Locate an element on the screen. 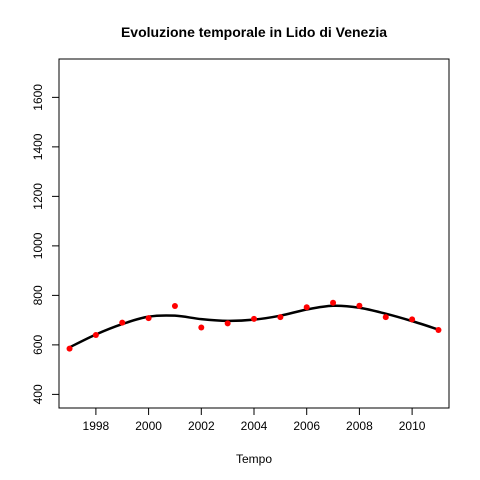 Image resolution: width=480 pixels, height=480 pixels. y-axis: 400 600 800 1000 1200 1400 1600 is located at coordinates (45, 244).